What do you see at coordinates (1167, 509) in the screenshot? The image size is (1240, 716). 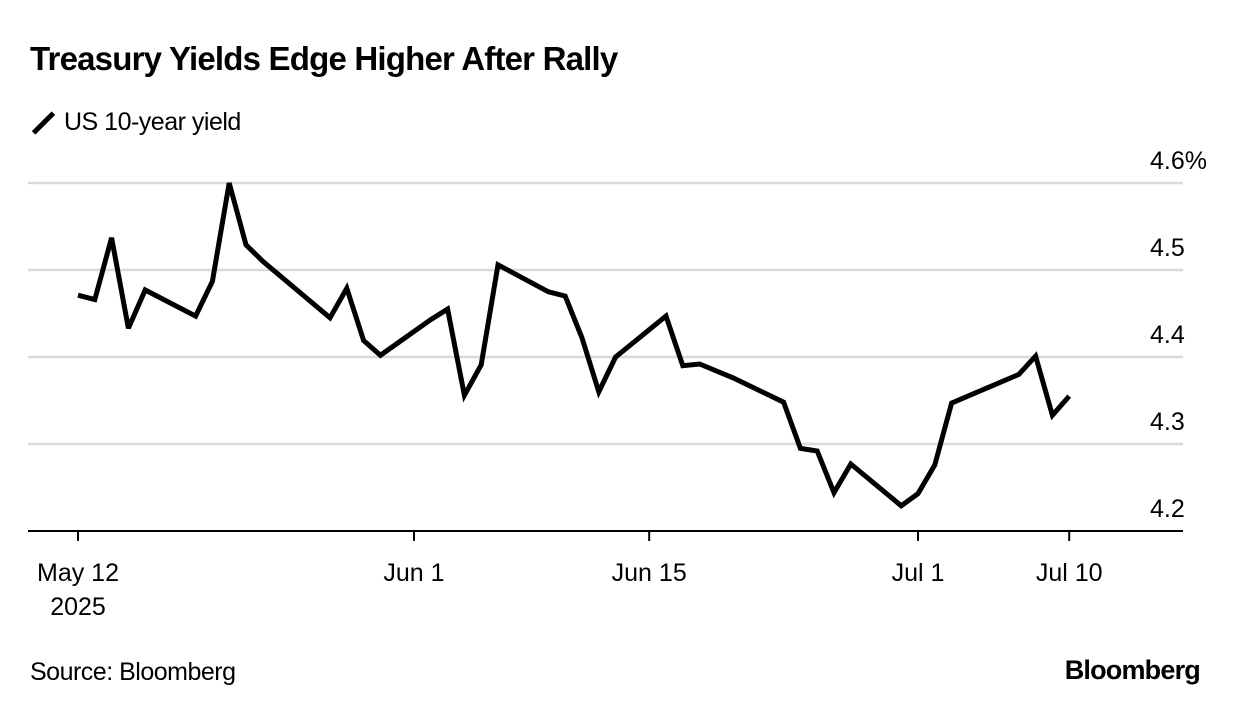 I see `y-tick-label: 4.2` at bounding box center [1167, 509].